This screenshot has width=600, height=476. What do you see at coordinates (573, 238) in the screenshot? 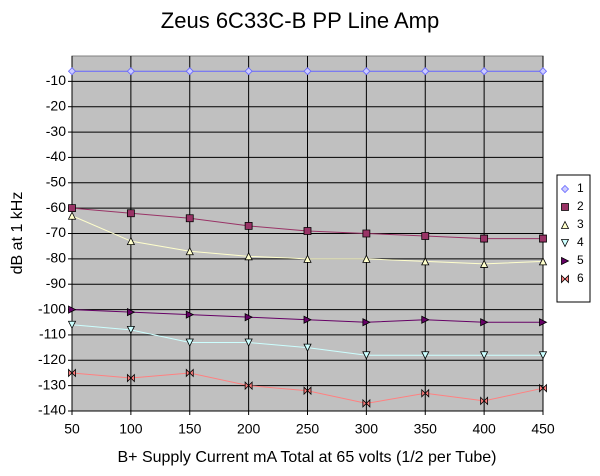
I see `legend-box` at bounding box center [573, 238].